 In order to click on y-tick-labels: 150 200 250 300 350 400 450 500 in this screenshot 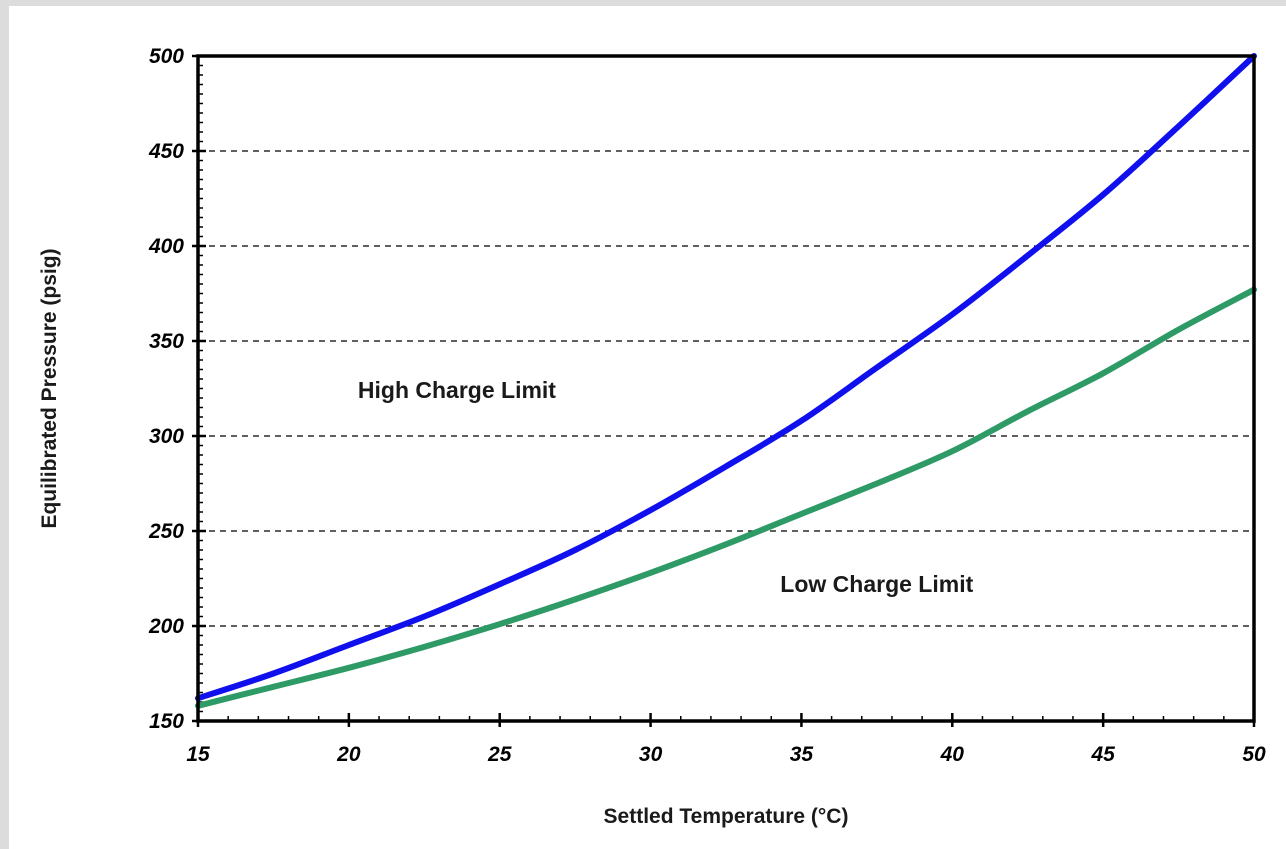, I will do `click(166, 389)`.